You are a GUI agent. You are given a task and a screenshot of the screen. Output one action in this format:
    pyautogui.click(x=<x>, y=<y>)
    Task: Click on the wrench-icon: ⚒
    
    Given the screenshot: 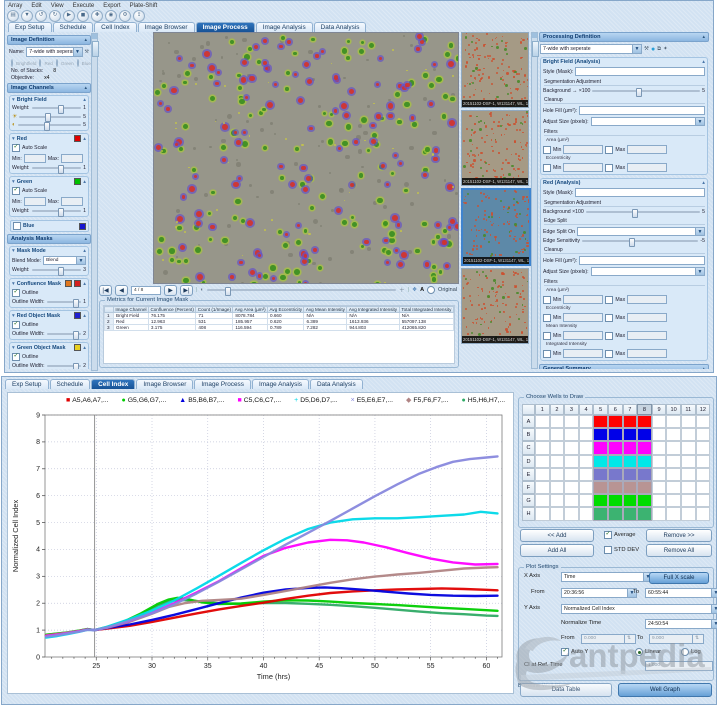 What is the action you would take?
    pyautogui.click(x=646, y=49)
    